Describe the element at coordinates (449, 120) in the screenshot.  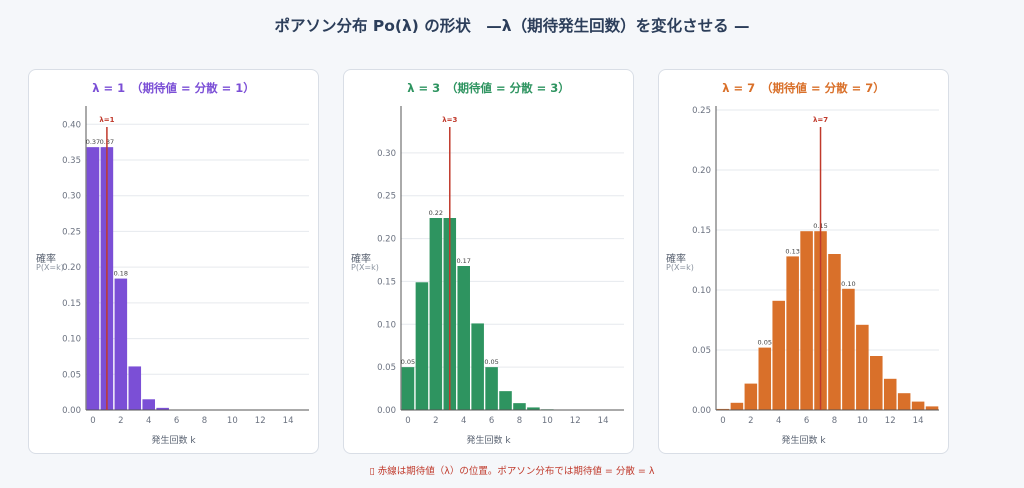
I see `mean-line-label: λ=3` at that location.